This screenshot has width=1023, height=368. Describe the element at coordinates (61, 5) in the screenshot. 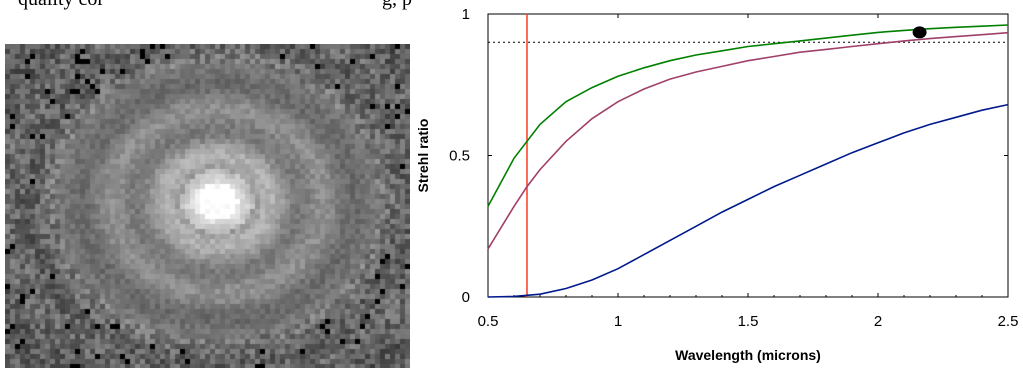

I see `caption-fragment-left: quality cor` at that location.